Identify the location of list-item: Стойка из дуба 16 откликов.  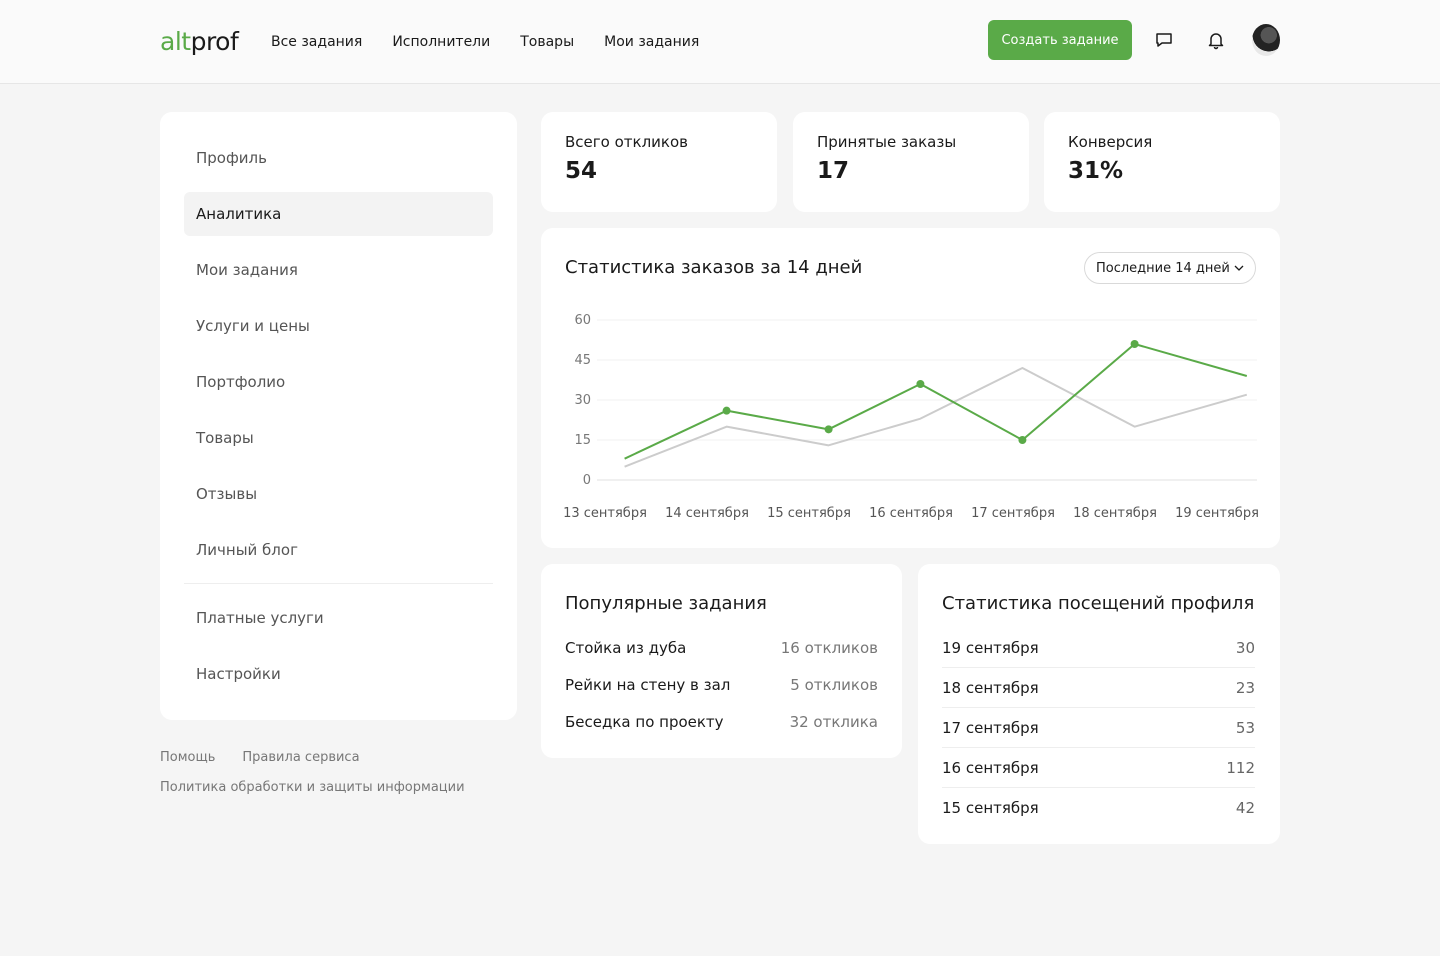
(721, 648).